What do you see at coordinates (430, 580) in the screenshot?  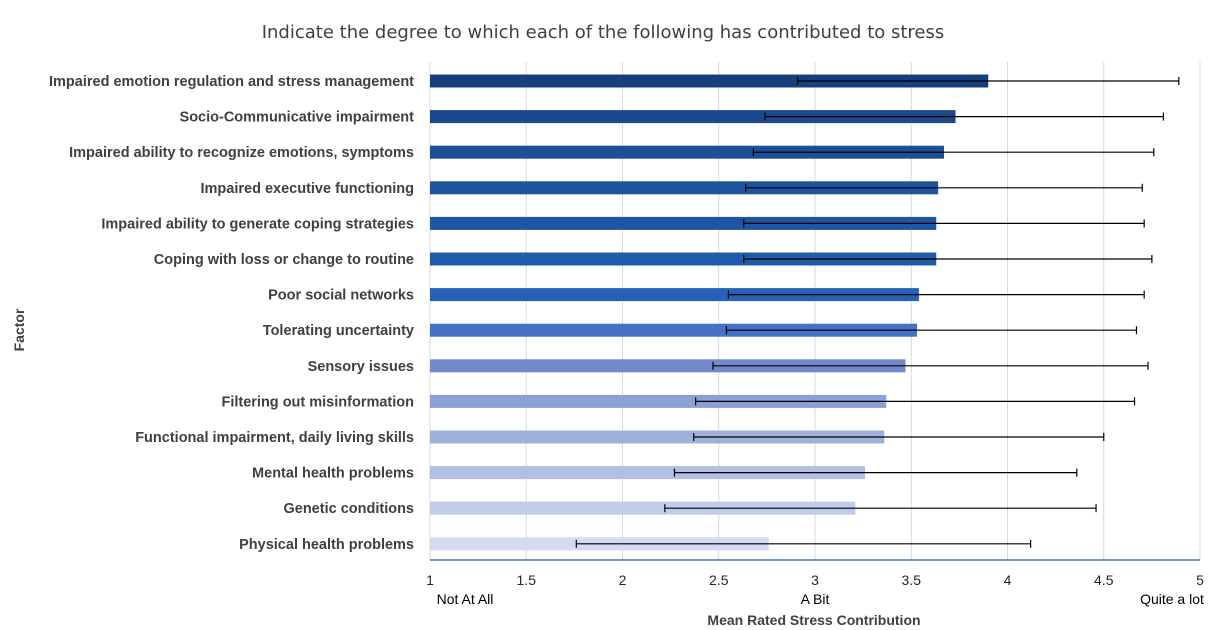 I see `x-tick-label: 1` at bounding box center [430, 580].